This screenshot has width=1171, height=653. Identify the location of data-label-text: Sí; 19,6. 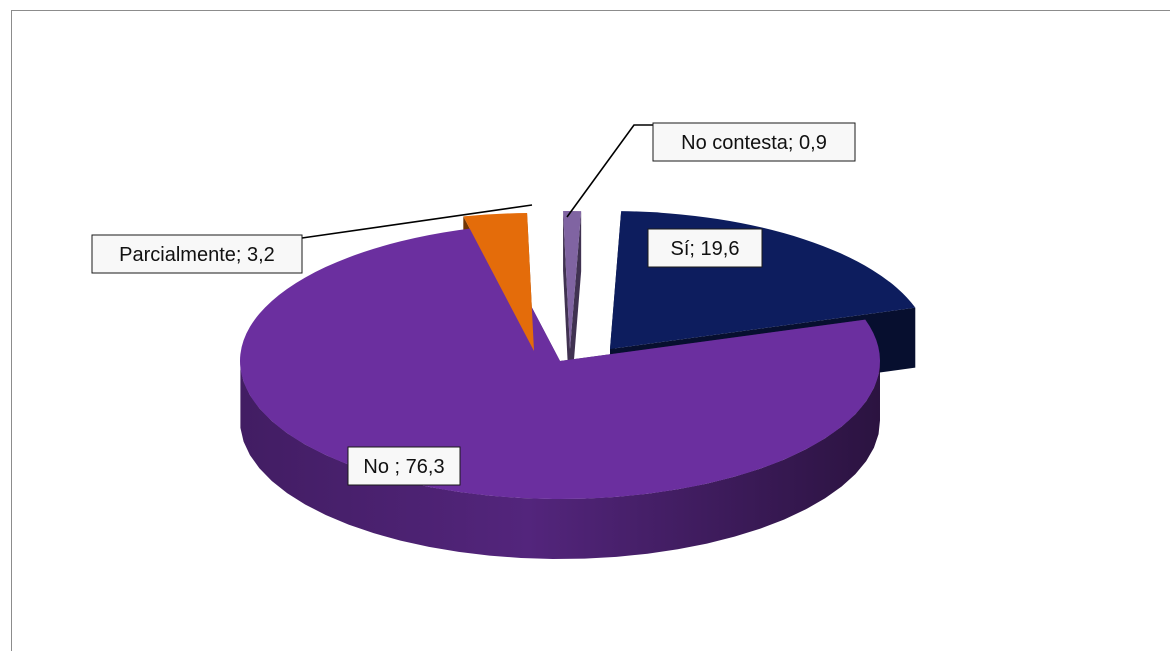
(705, 249).